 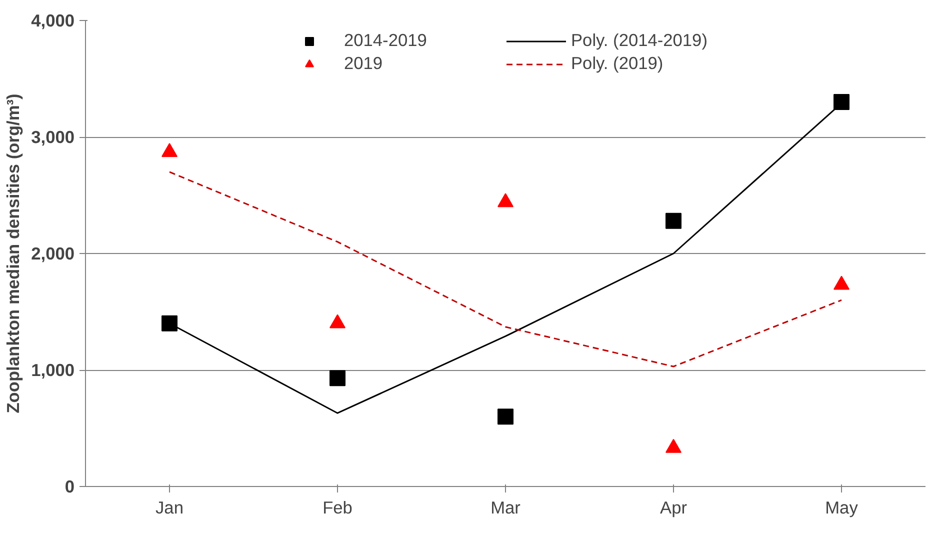 What do you see at coordinates (639, 40) in the screenshot?
I see `legend-label: Poly. (2014-2019)` at bounding box center [639, 40].